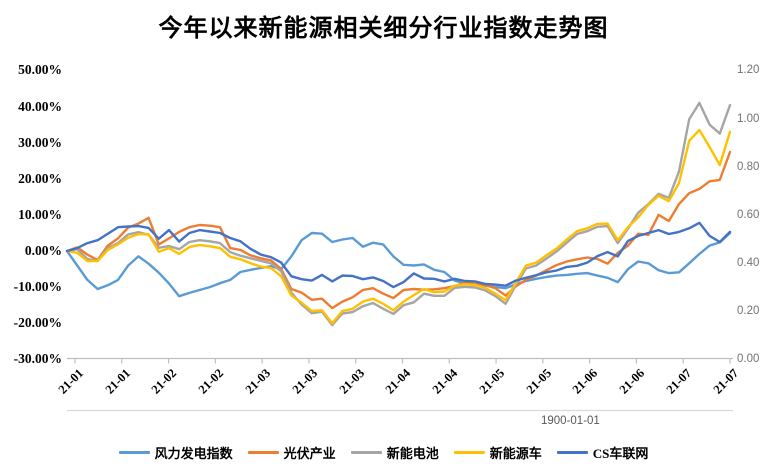 The image size is (767, 470). I want to click on y-axis-right-label: 1.20, so click(748, 70).